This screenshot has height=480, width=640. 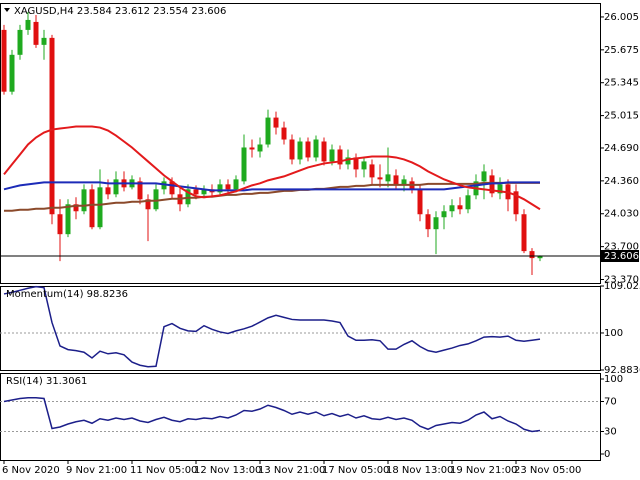 What do you see at coordinates (7, 10) in the screenshot?
I see `symbol-menu-arrow` at bounding box center [7, 10].